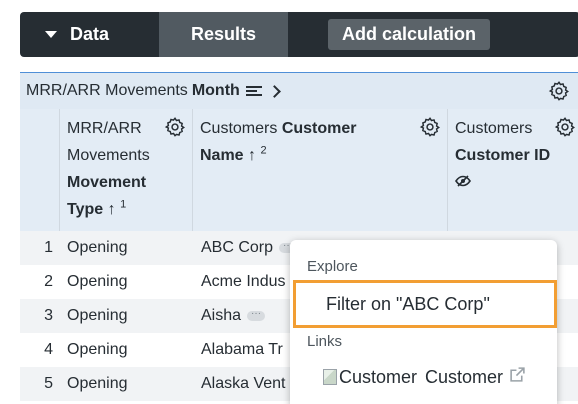  I want to click on cell-customer-name: ABC Corp ···, so click(320, 248).